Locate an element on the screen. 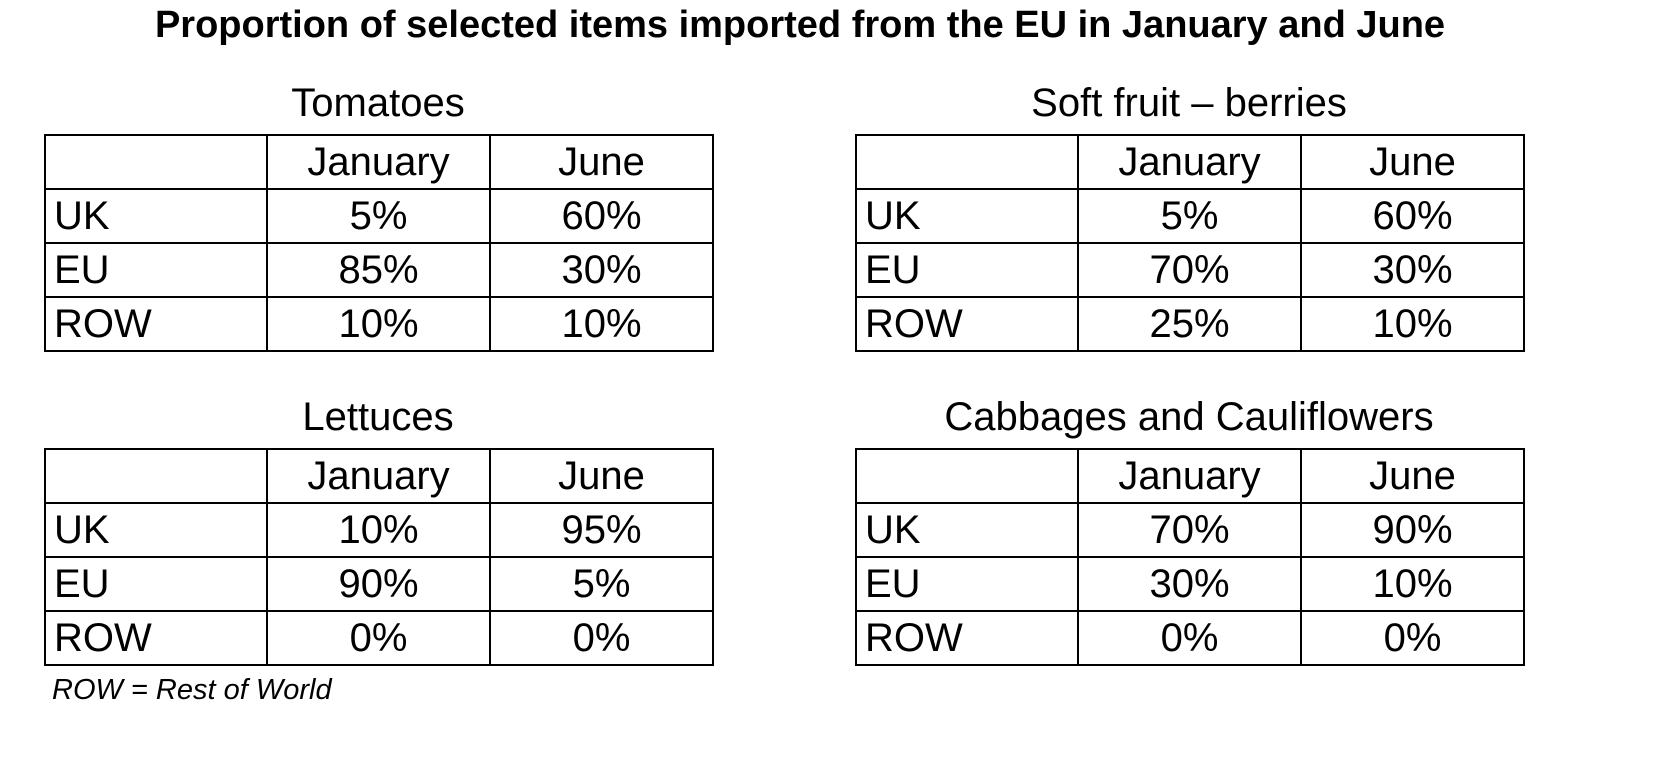 This screenshot has width=1677, height=765. table-row: EU 30% 10% is located at coordinates (1190, 584).